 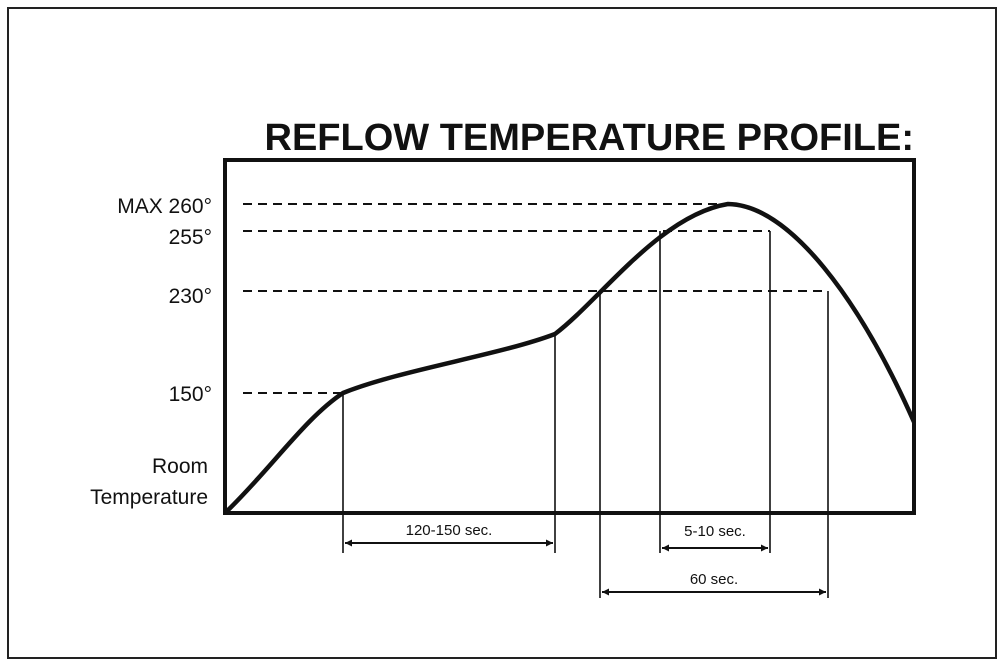 What do you see at coordinates (190, 237) in the screenshot?
I see `temp-label: 255°` at bounding box center [190, 237].